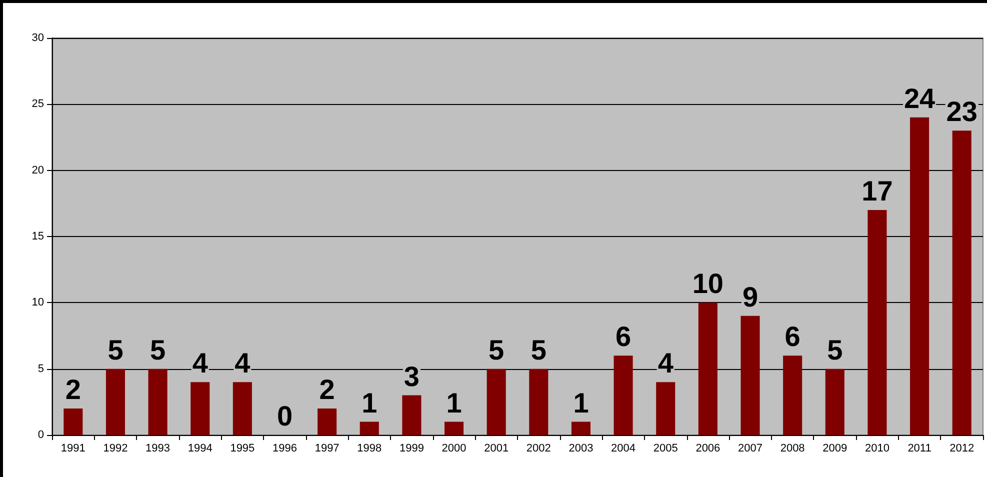 The height and width of the screenshot is (477, 987). I want to click on x-tick-label: 1992, so click(115, 448).